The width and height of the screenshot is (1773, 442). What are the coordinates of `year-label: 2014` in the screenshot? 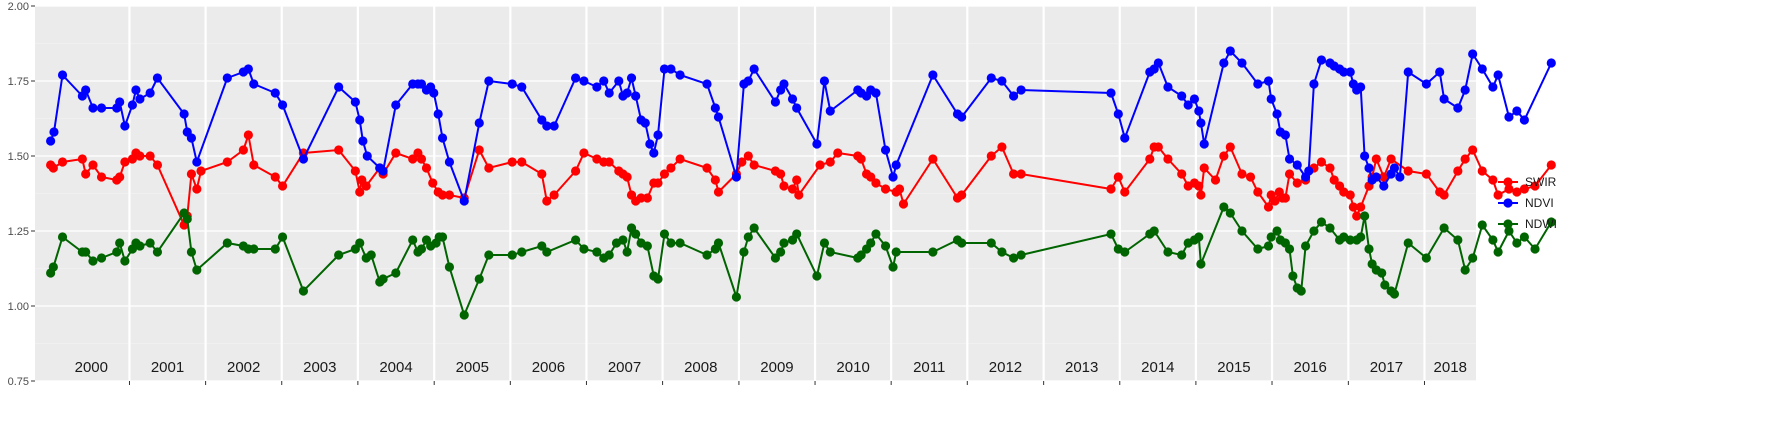 It's located at (1157, 367).